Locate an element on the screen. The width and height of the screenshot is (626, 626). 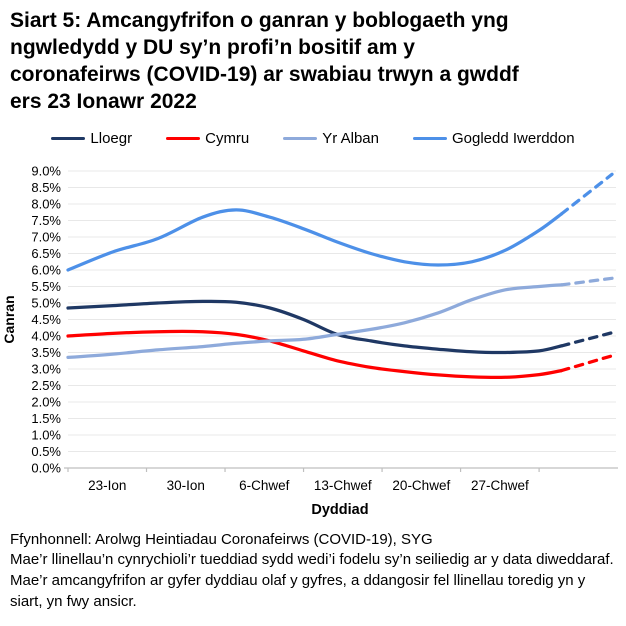
svg-text: Canran is located at coordinates (9, 319).